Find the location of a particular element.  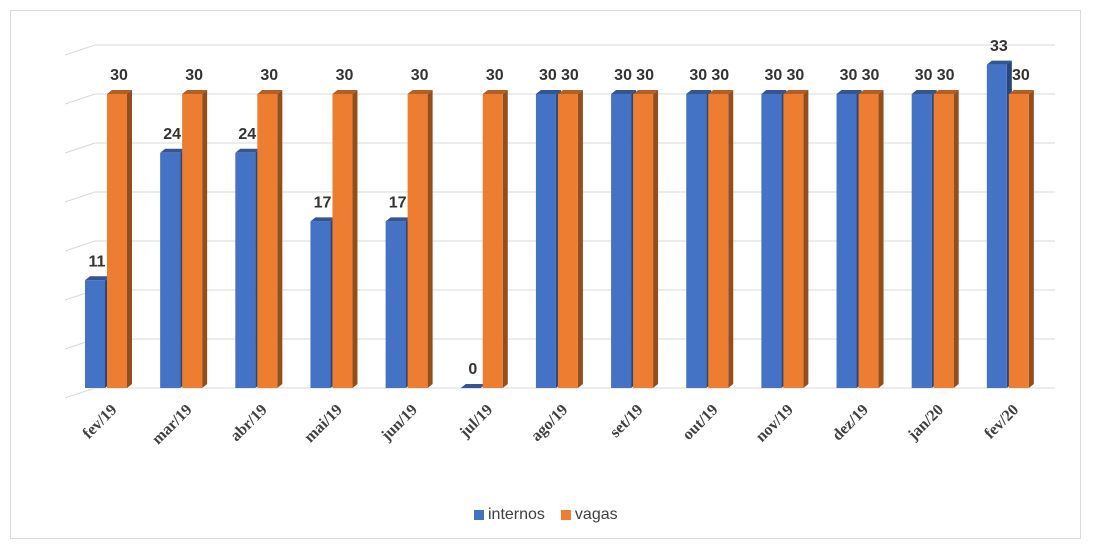

x-tick-label: out/19 is located at coordinates (700, 422).